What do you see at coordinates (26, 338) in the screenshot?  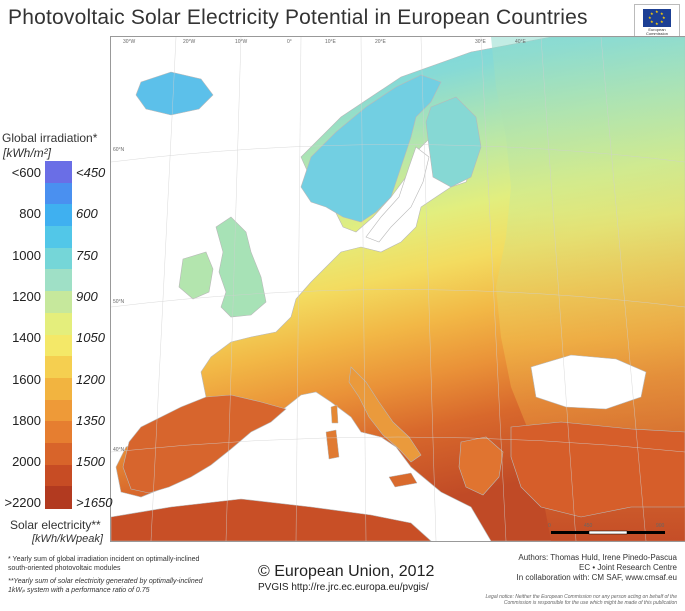 I see `legend-irradiation-label: 1400` at bounding box center [26, 338].